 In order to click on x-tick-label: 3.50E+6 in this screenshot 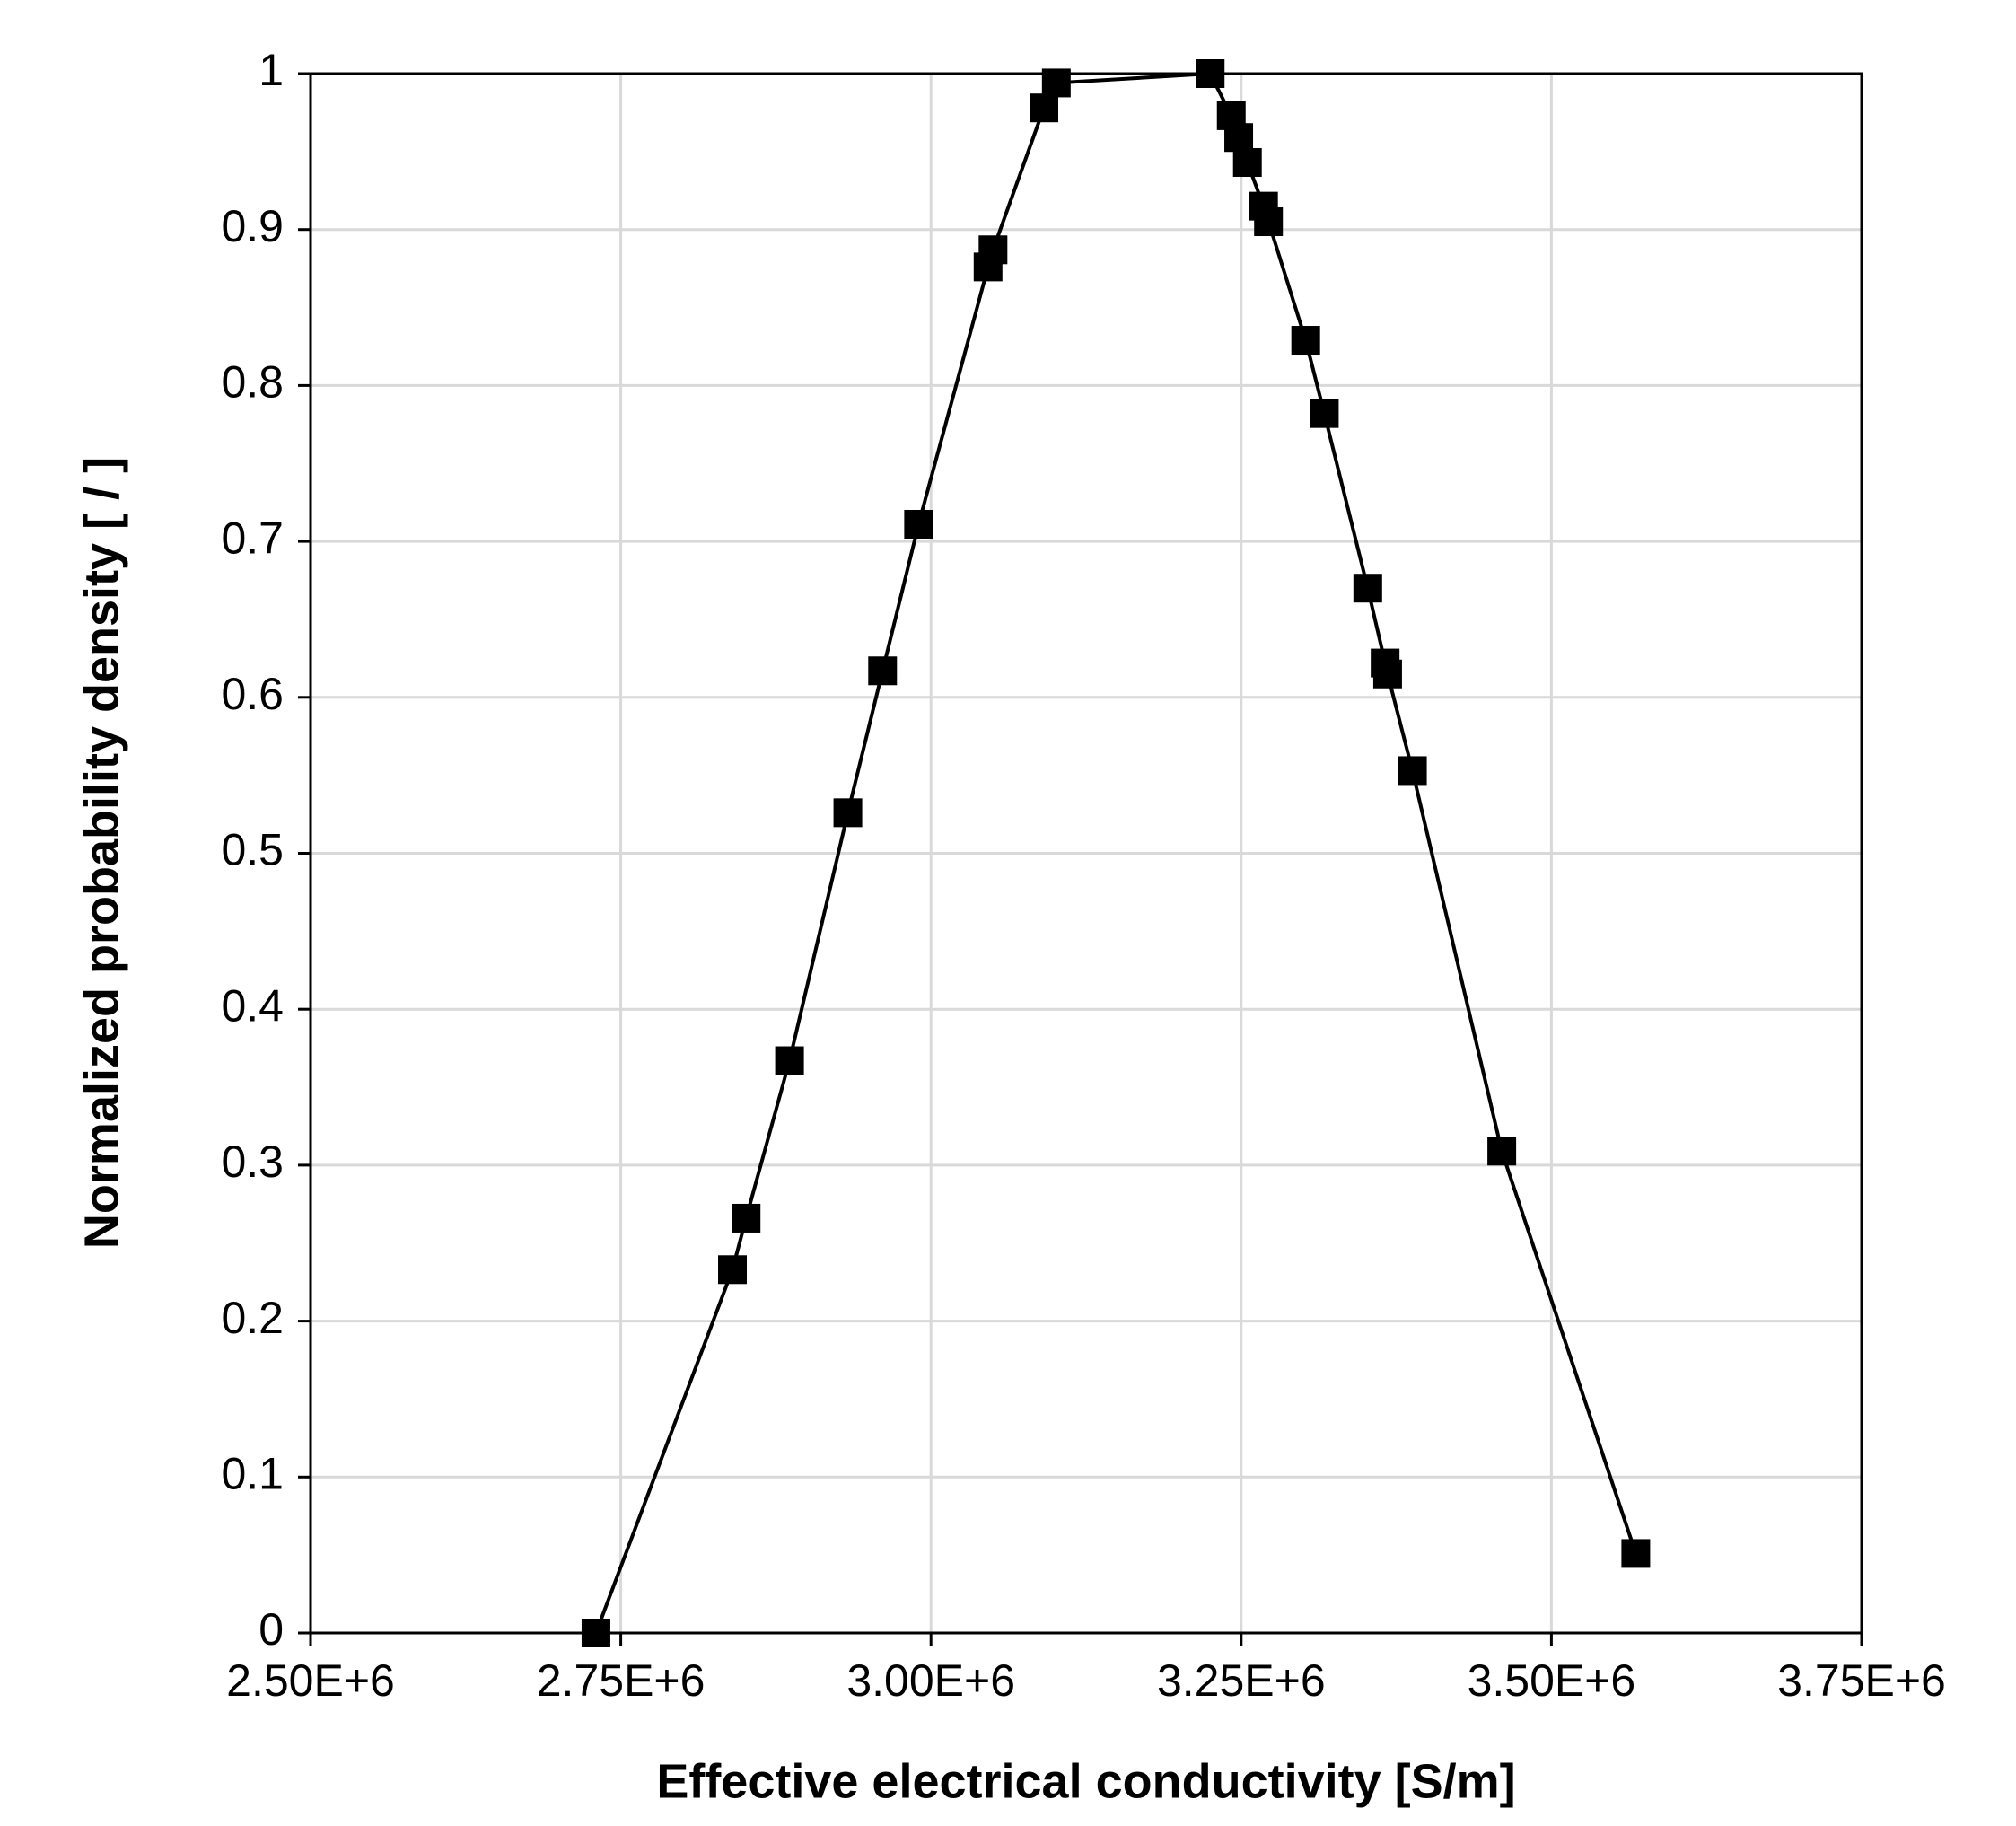, I will do `click(1552, 1680)`.